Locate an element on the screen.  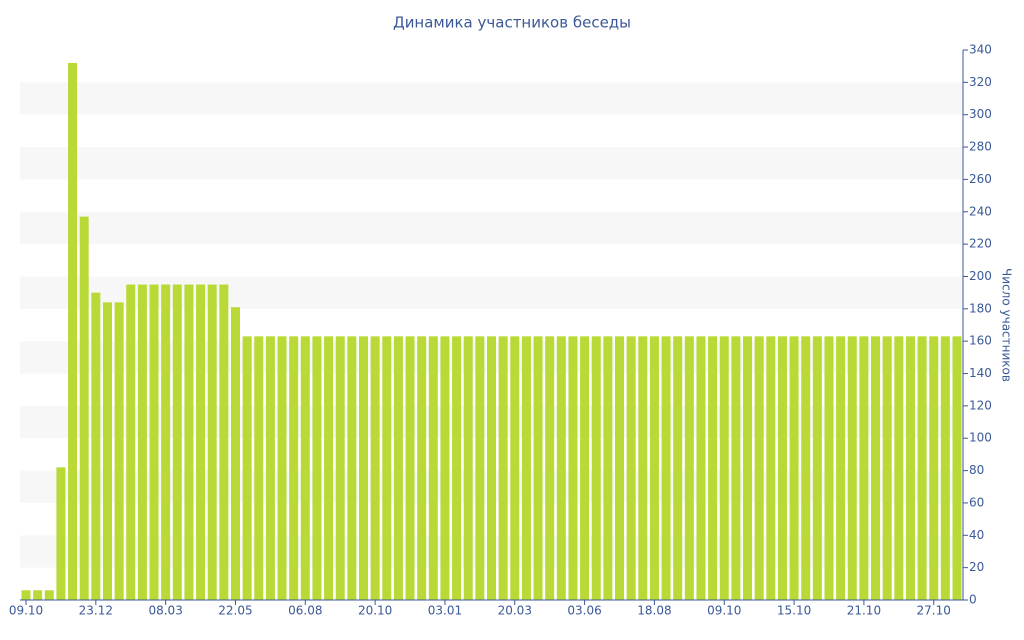
y-tick-label: 260 is located at coordinates (980, 179).